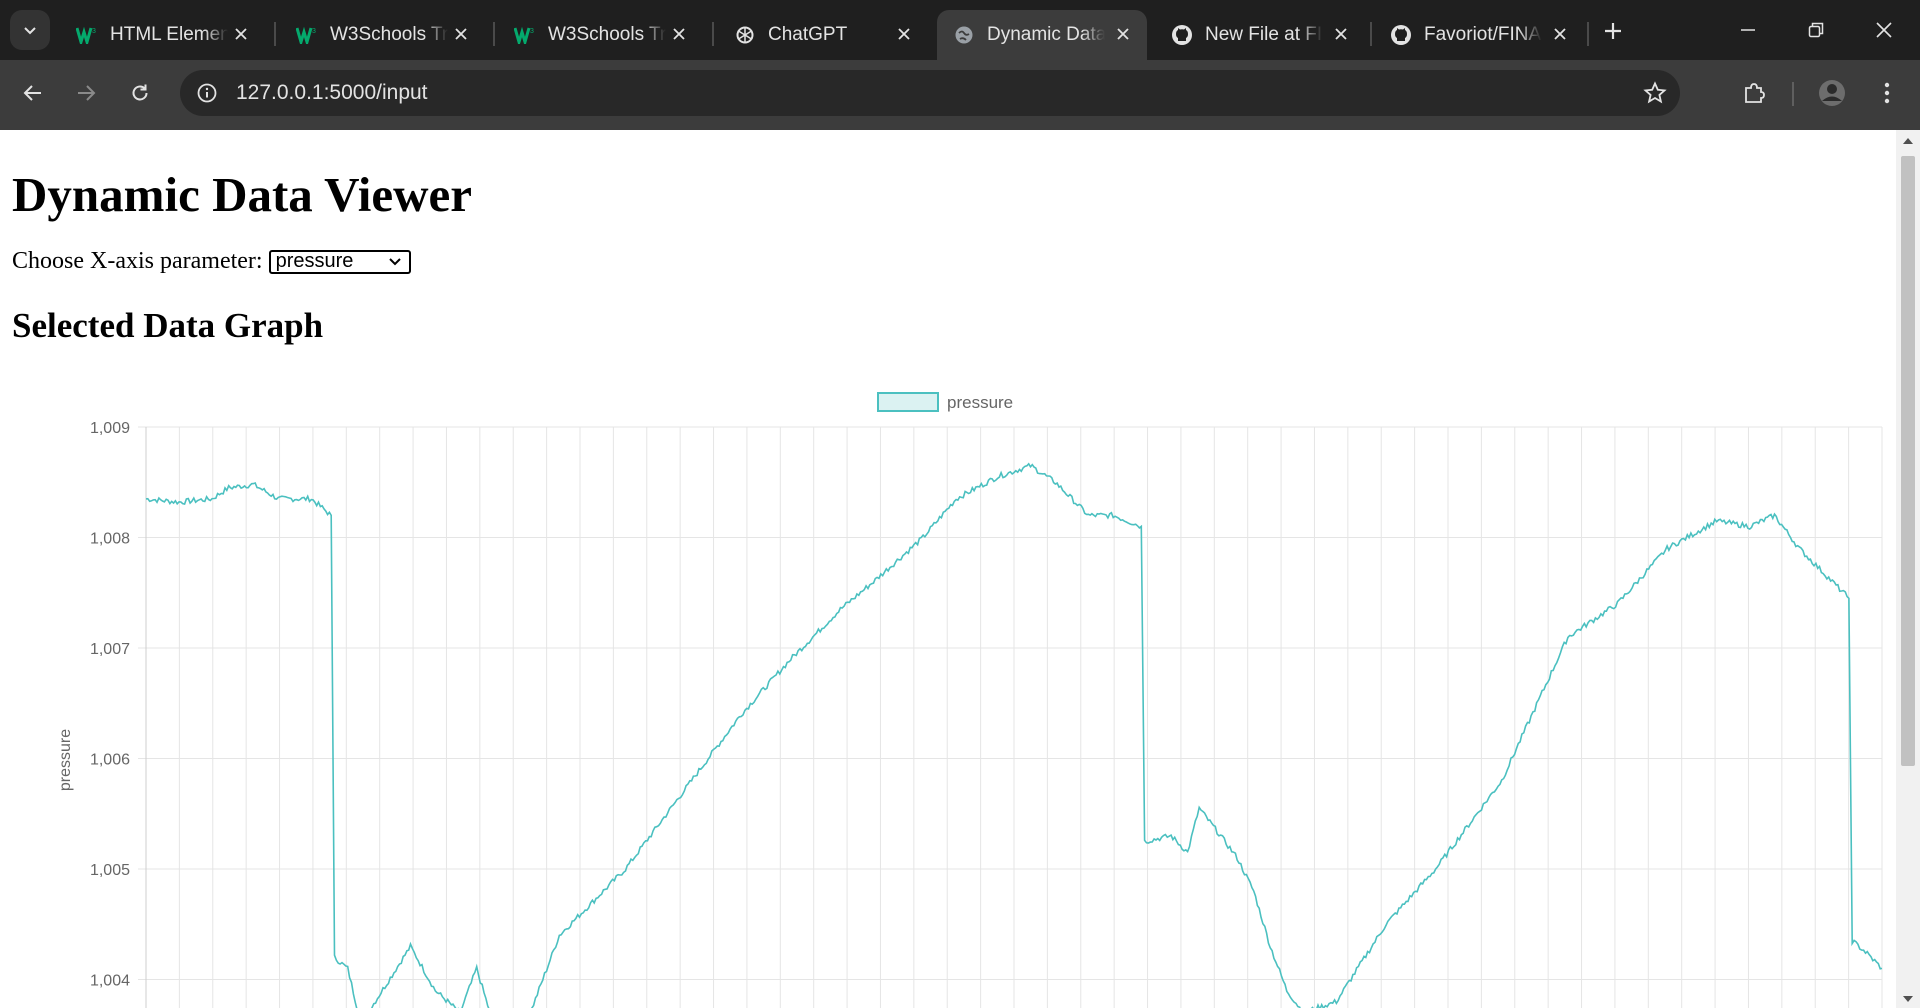  What do you see at coordinates (1793, 94) in the screenshot?
I see `toolbar-divider` at bounding box center [1793, 94].